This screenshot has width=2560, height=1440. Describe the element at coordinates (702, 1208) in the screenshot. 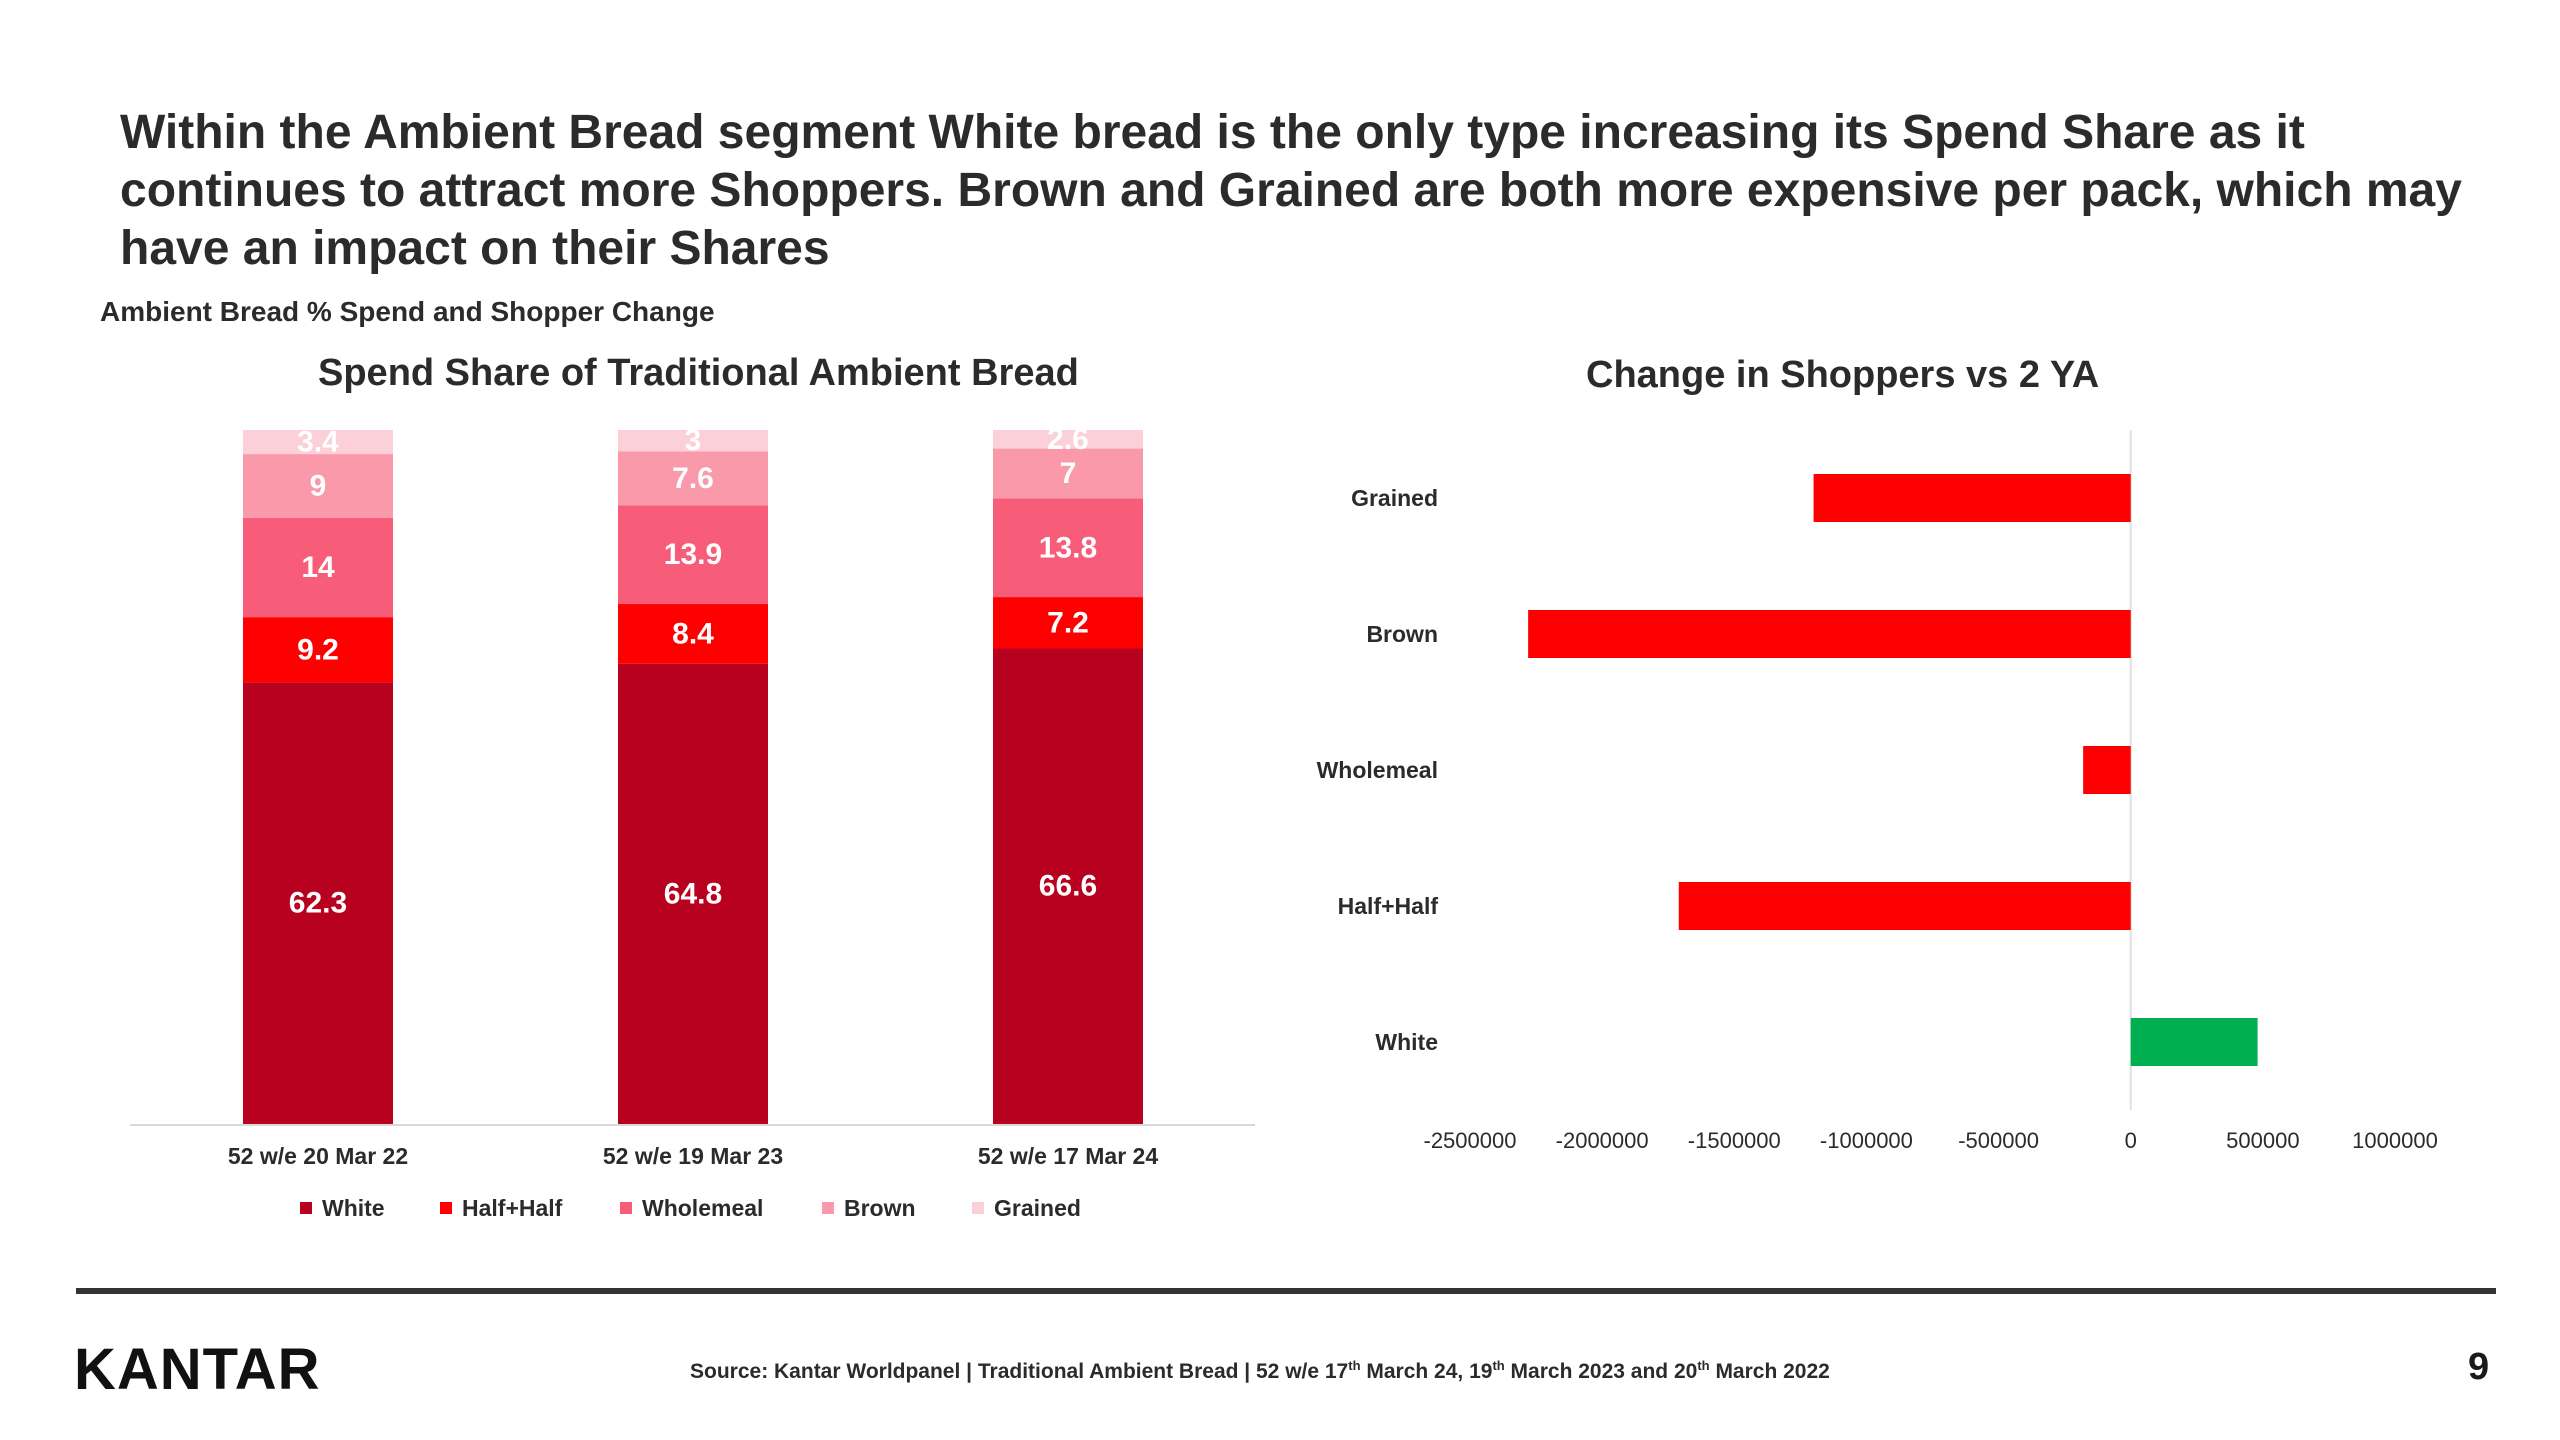

I see `legend-label-wholemeal: Wholemeal` at that location.